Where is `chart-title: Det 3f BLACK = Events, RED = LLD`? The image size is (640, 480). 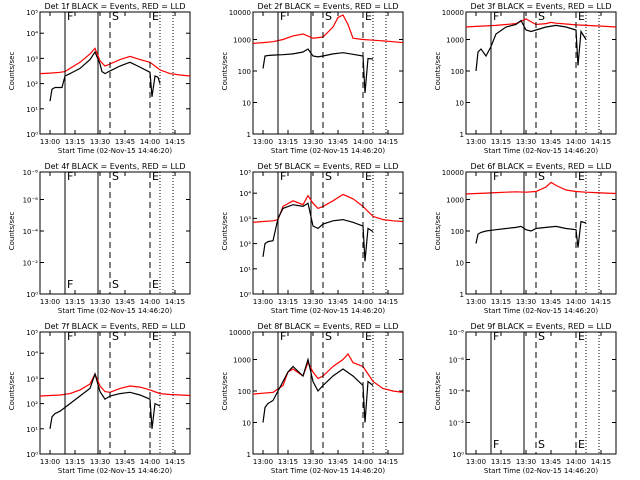 chart-title: Det 3f BLACK = Events, RED = LLD is located at coordinates (540, 6).